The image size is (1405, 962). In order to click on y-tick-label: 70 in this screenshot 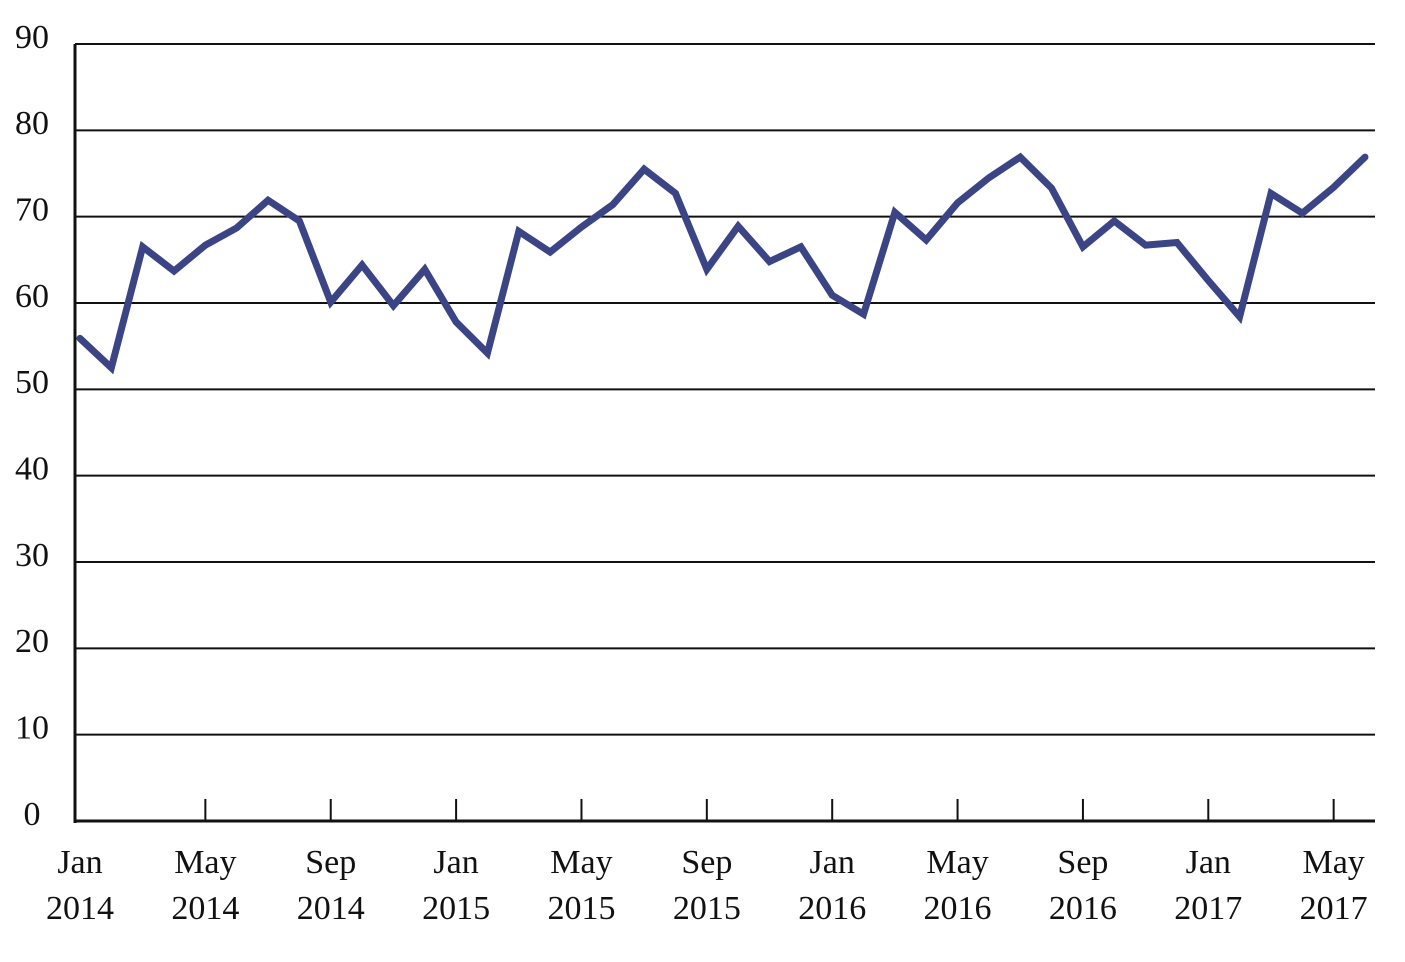, I will do `click(32, 209)`.